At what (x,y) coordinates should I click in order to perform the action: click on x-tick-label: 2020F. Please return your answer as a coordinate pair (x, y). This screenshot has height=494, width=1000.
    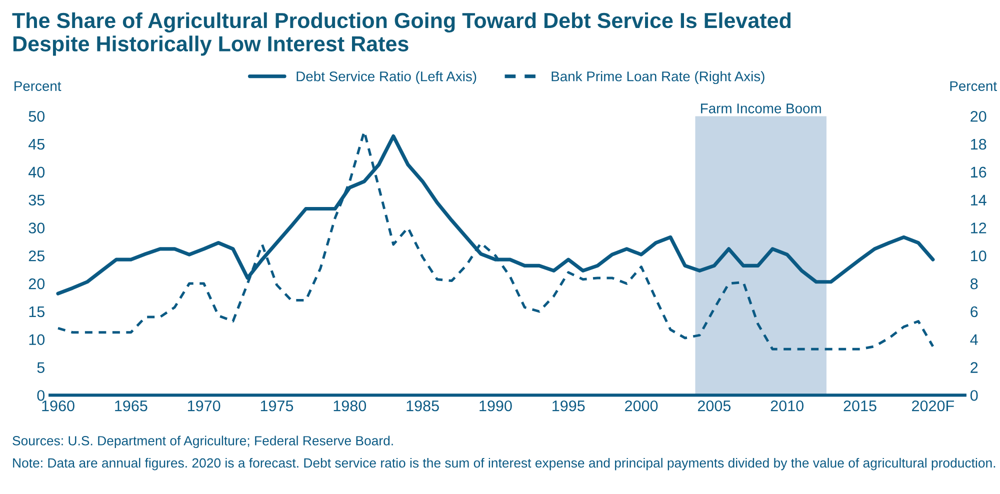
    Looking at the image, I should click on (933, 406).